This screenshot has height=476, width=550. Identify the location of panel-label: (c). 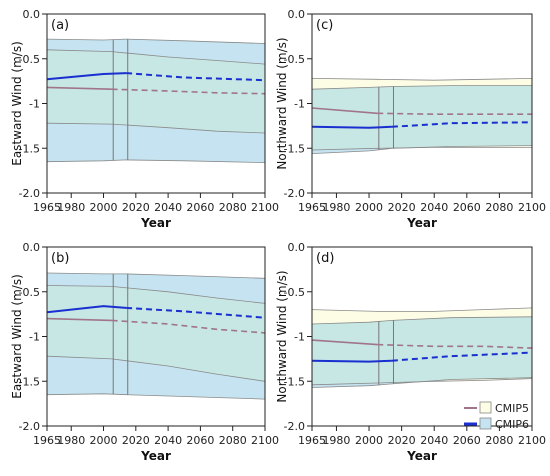
(324, 25).